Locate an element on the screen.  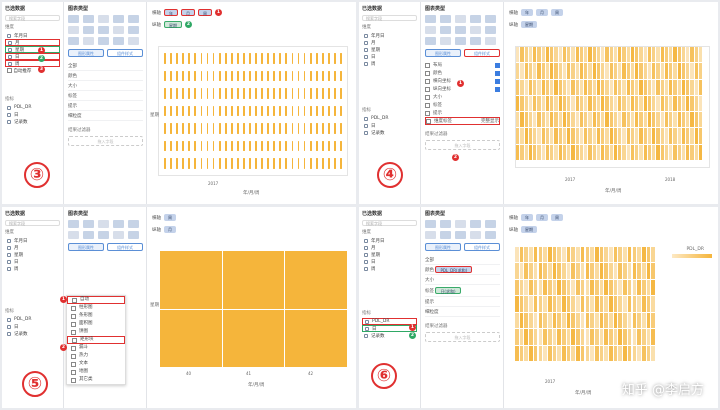
x-pill-year: 年 is located at coordinates (527, 12).